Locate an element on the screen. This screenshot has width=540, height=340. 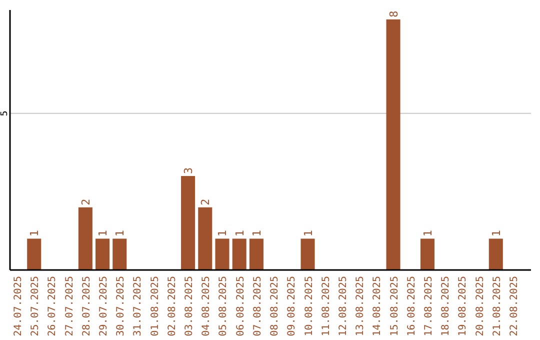
x-tick-label: 28.07.2025 is located at coordinates (86, 306).